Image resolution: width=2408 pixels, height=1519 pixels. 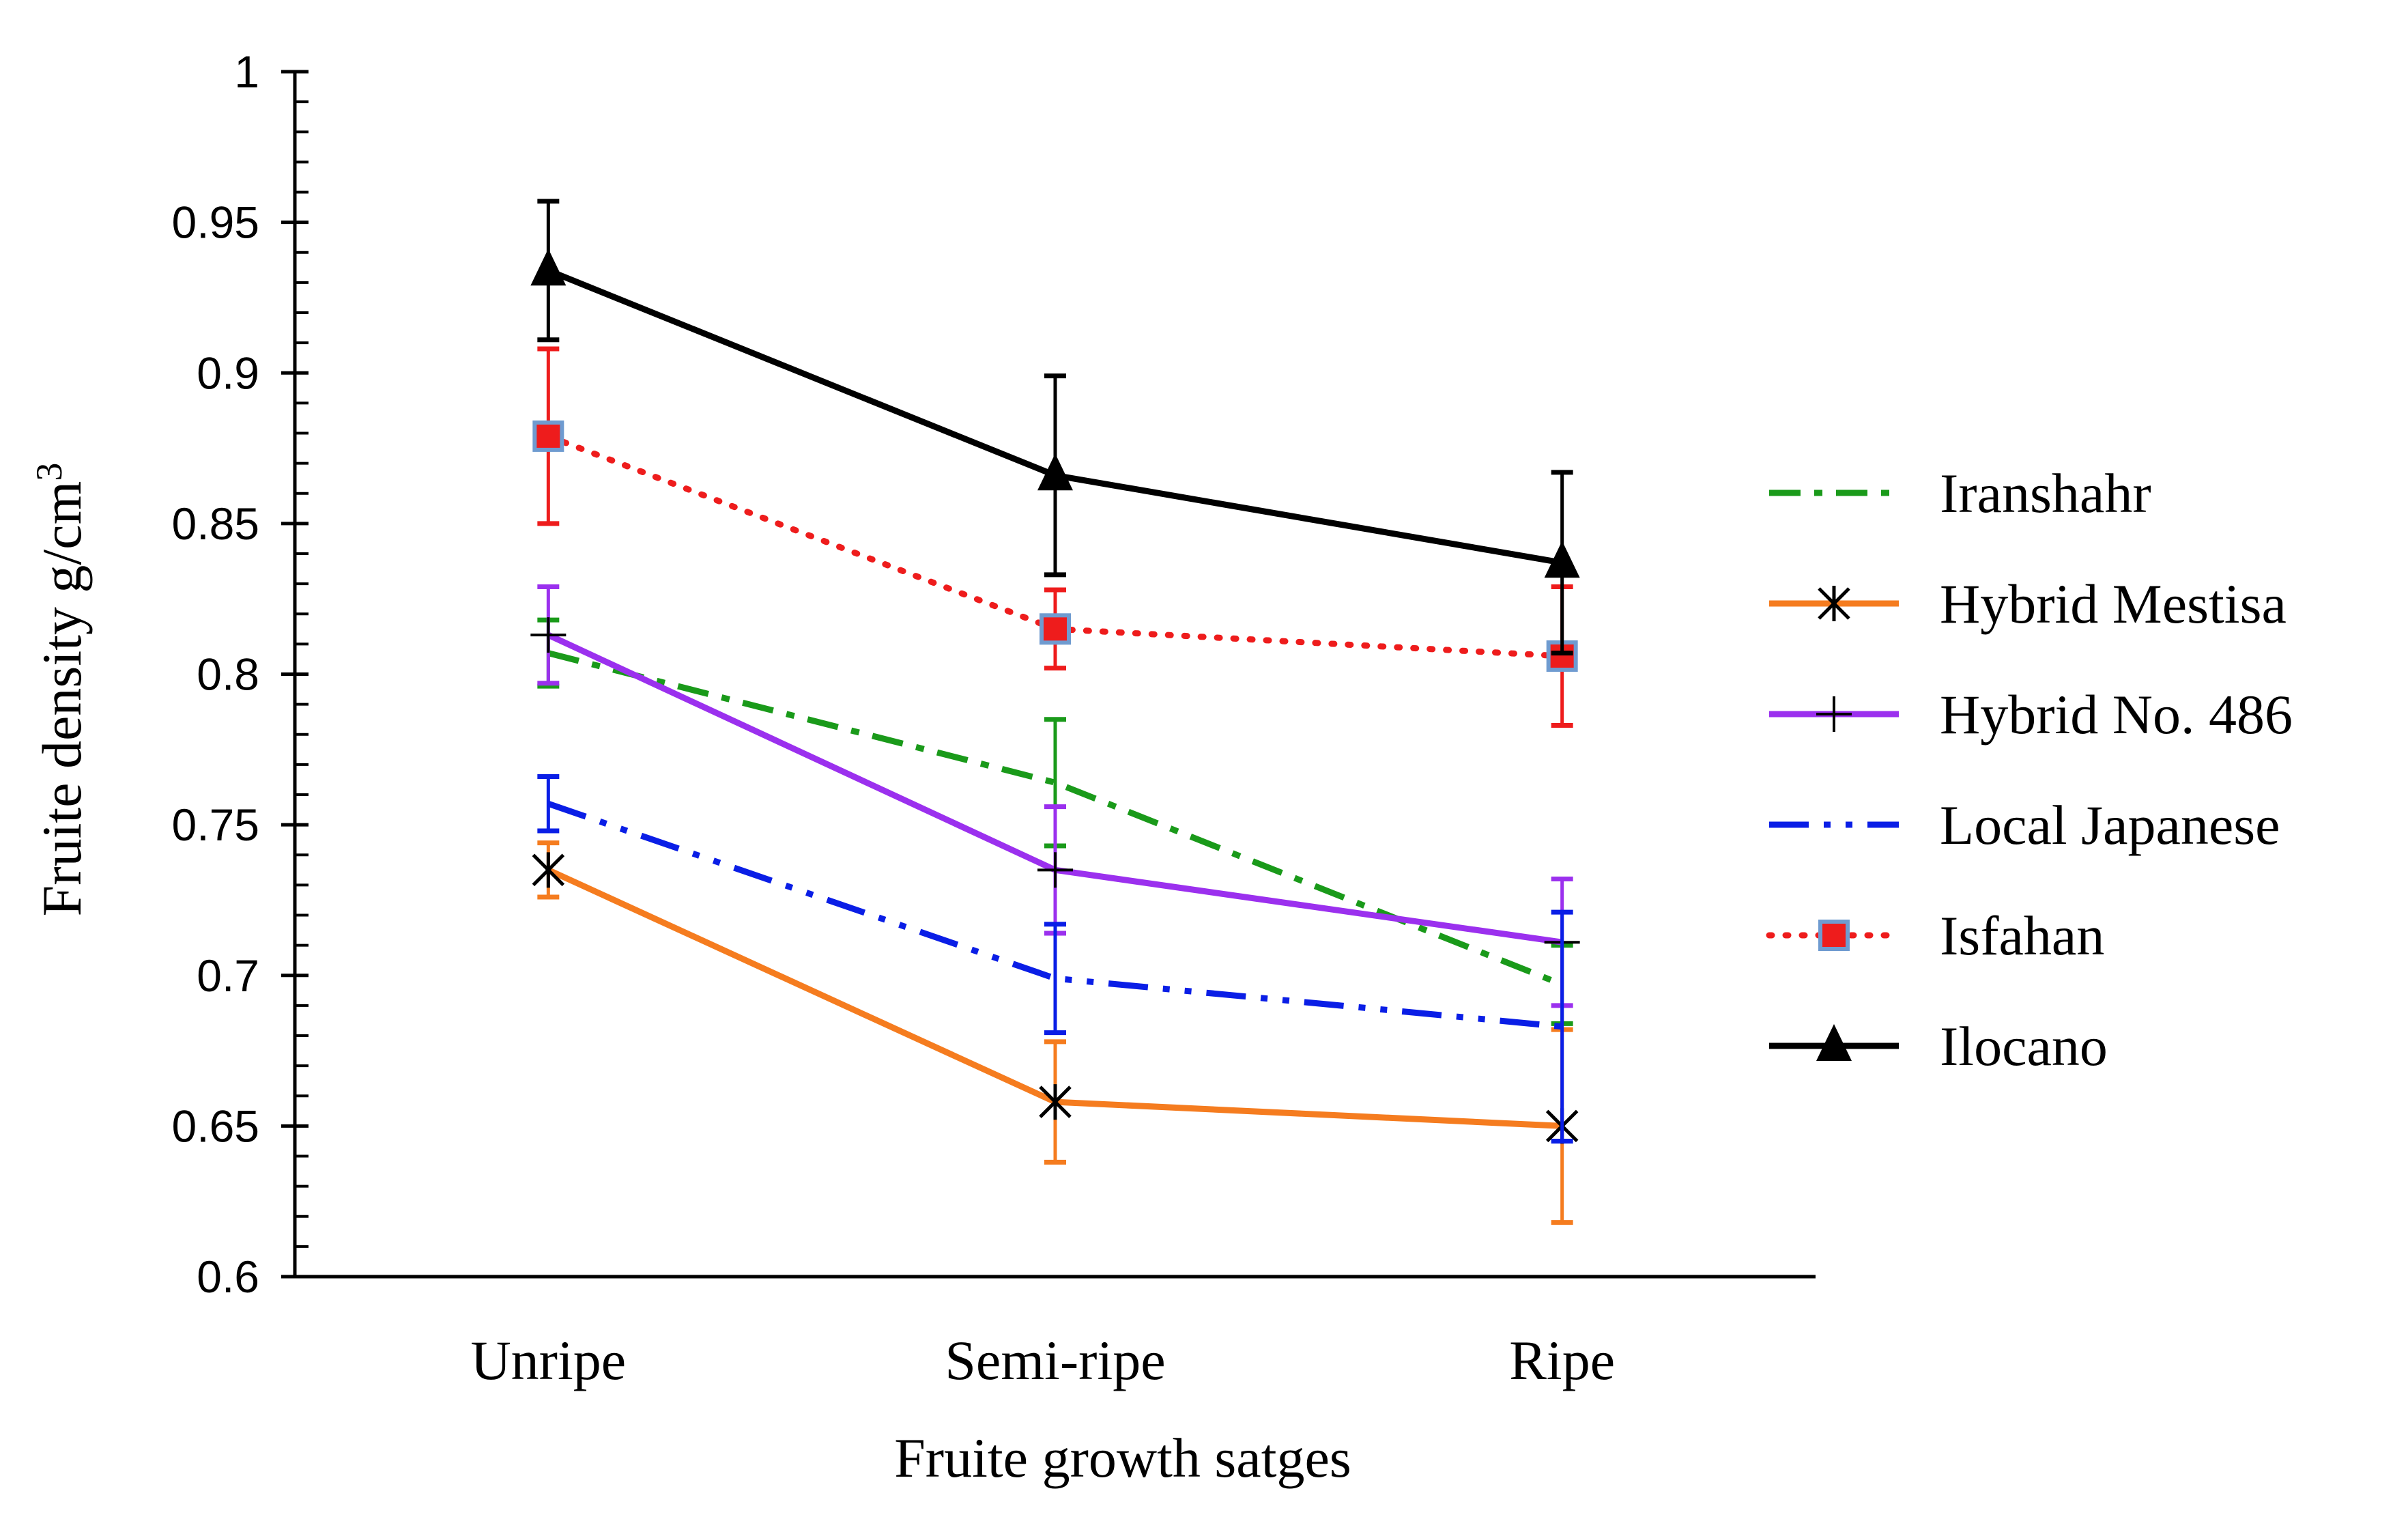 What do you see at coordinates (215, 1126) in the screenshot?
I see `y-tick-label: 0.65` at bounding box center [215, 1126].